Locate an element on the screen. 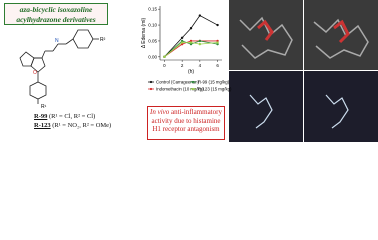  compound: R-123 (R¹ = NO₂, R² = OMe) is located at coordinates (72, 125).